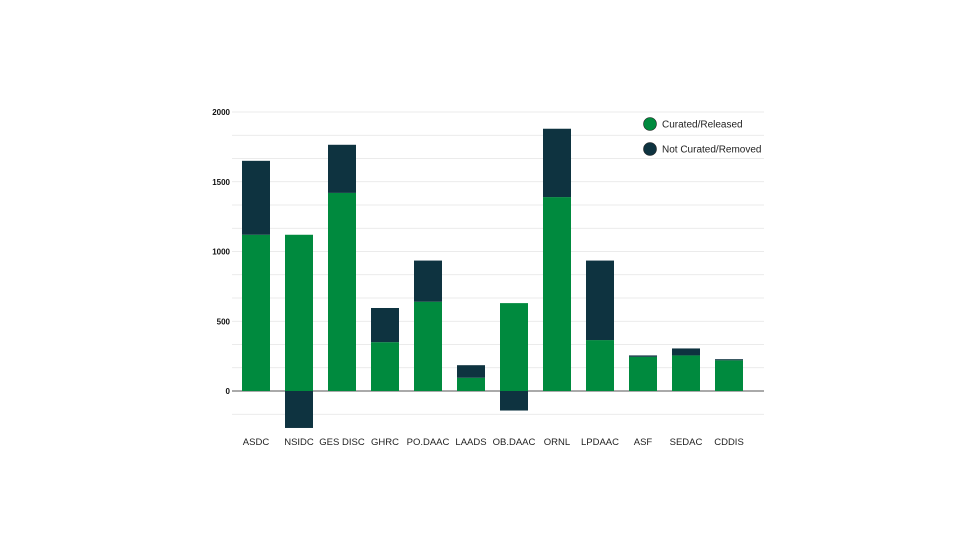 The image size is (972, 547). I want to click on legend-label-not-curated: Not Curated/Removed, so click(712, 150).